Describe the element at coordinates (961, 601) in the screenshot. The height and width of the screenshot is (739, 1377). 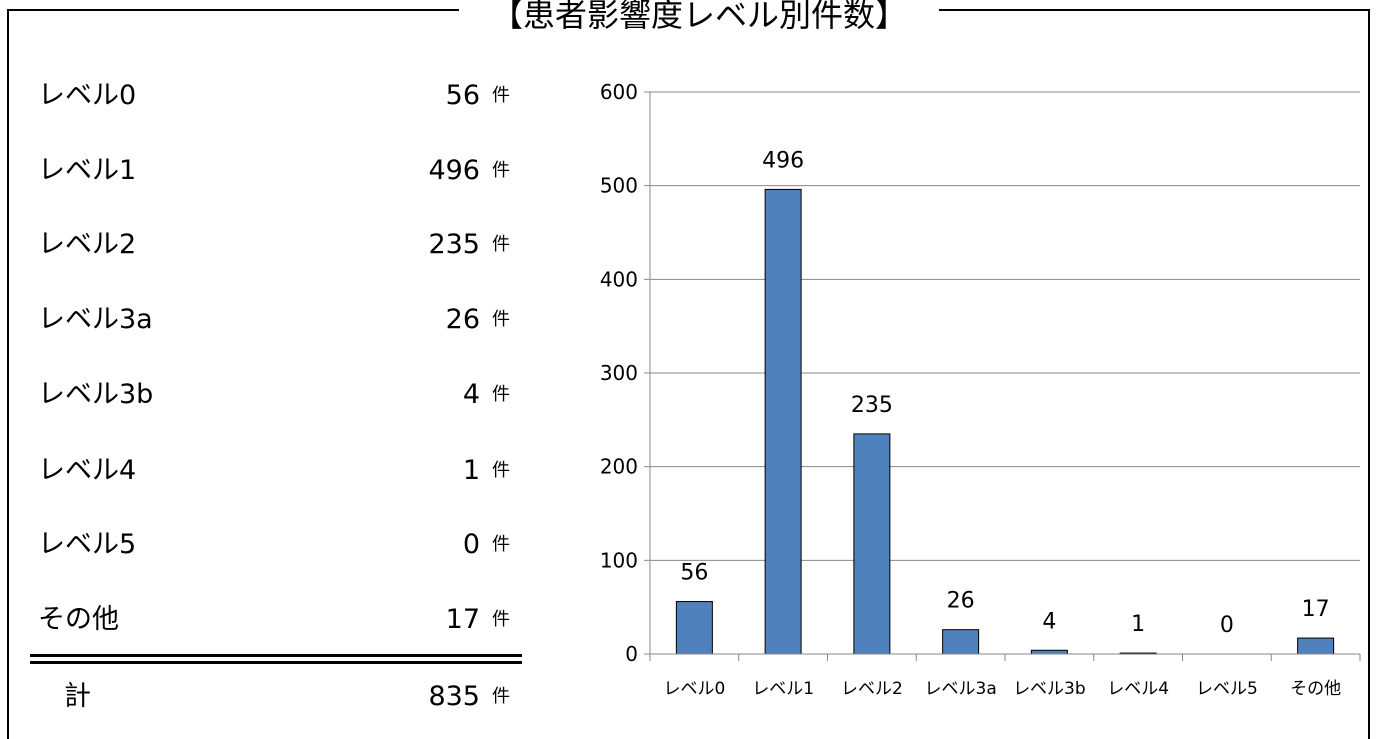
I see `data-label: 26` at that location.